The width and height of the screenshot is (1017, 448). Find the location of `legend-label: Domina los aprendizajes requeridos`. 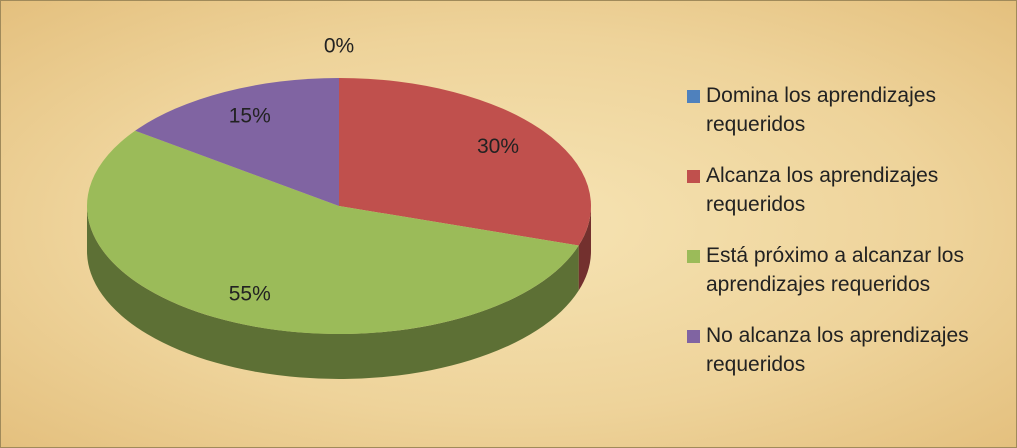

legend-label: Domina los aprendizajes requeridos is located at coordinates (821, 110).